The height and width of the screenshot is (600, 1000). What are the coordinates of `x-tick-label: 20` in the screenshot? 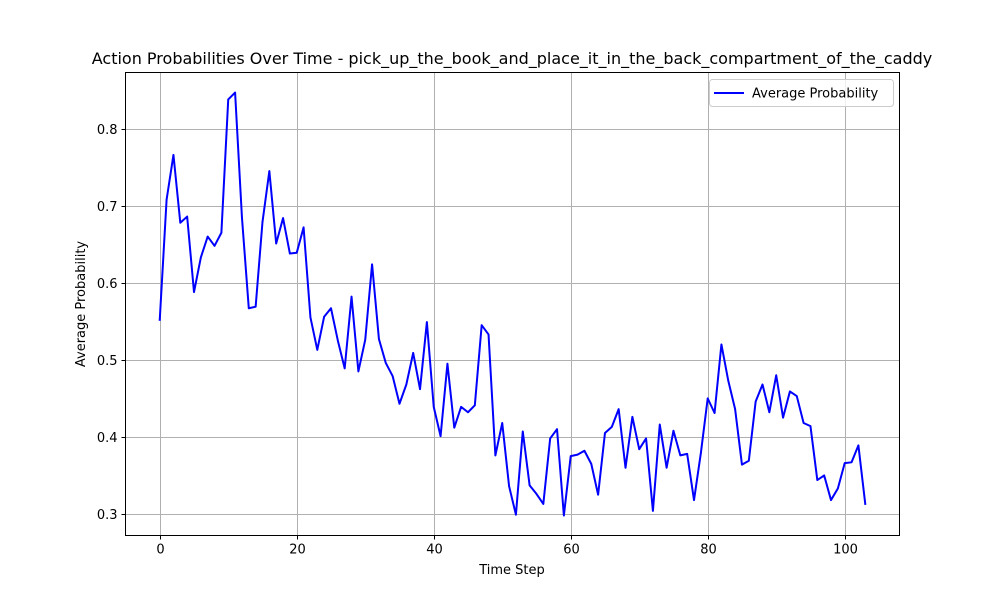 It's located at (297, 550).